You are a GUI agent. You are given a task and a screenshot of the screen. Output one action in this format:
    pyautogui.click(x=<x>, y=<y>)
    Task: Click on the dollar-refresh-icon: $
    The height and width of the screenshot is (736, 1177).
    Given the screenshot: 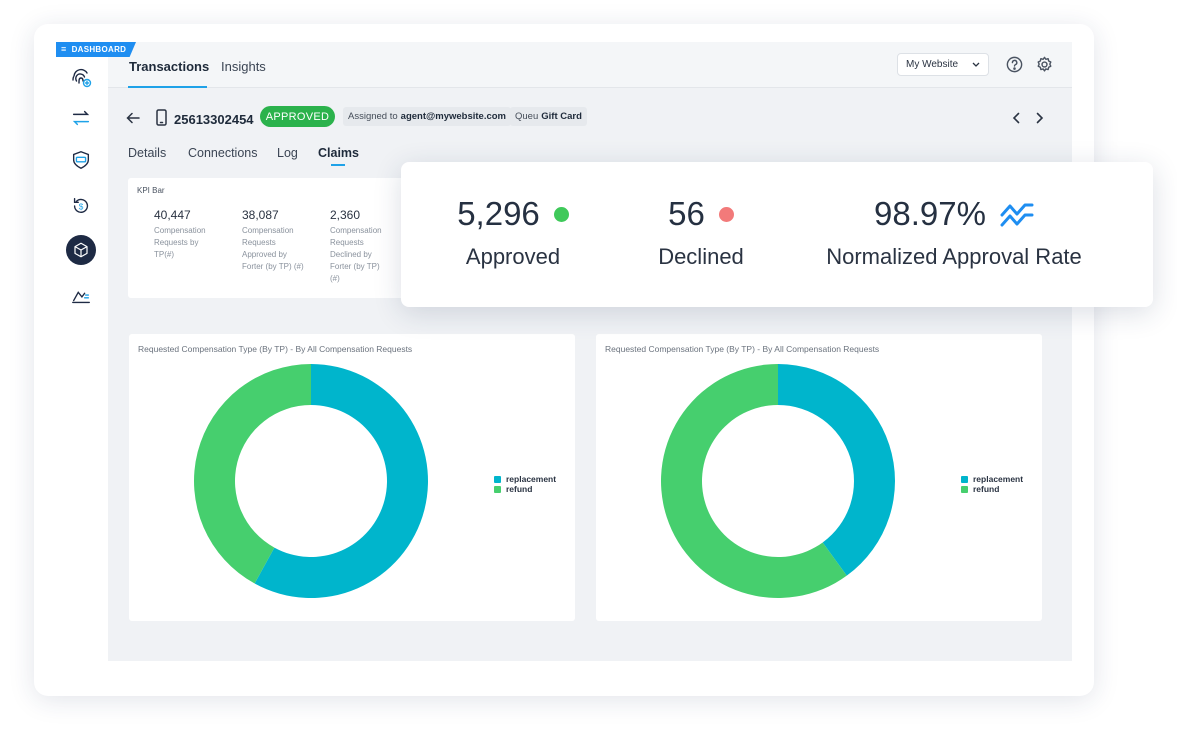 What is the action you would take?
    pyautogui.click(x=81, y=206)
    